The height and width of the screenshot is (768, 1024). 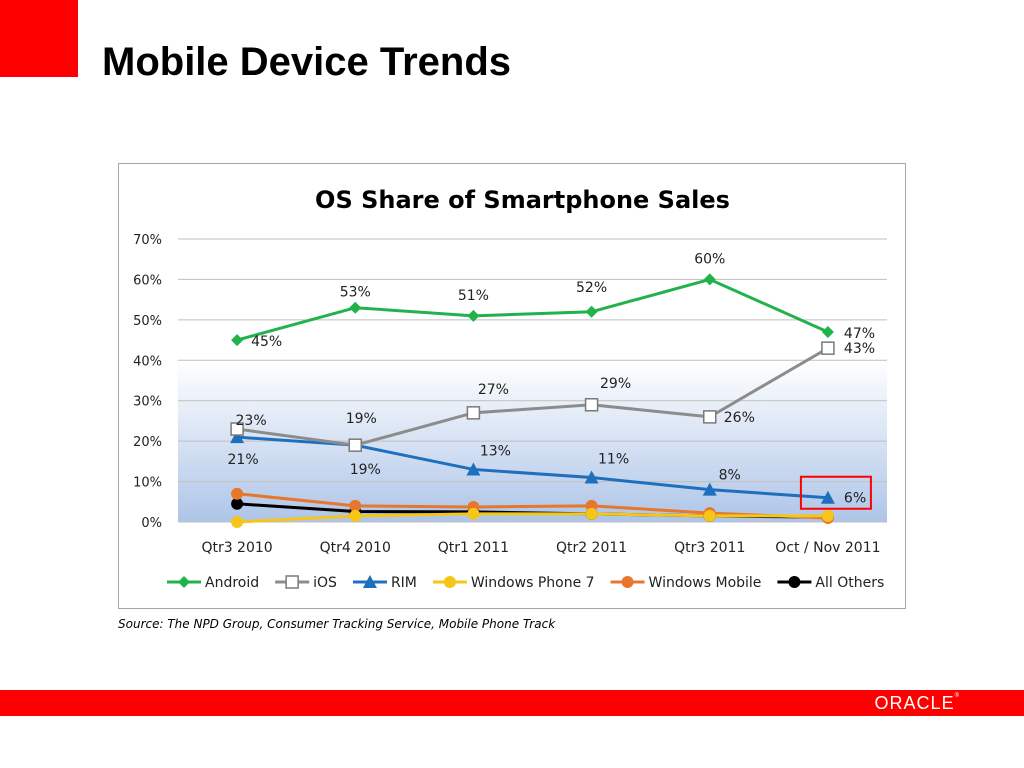 What do you see at coordinates (232, 583) in the screenshot?
I see `legend-label: Android` at bounding box center [232, 583].